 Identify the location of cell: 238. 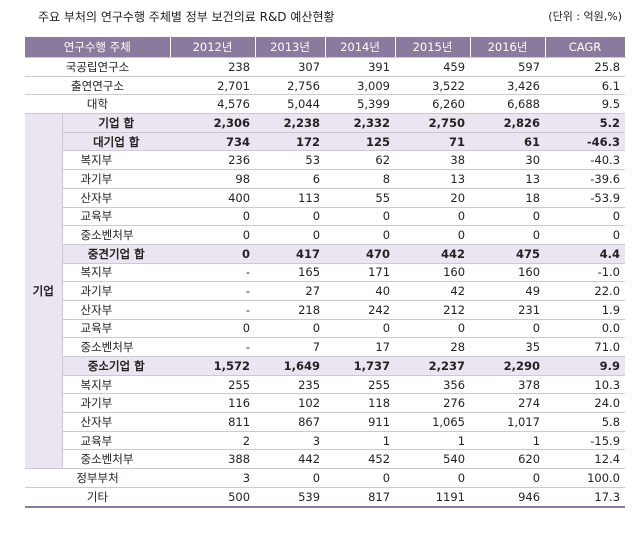
(213, 67).